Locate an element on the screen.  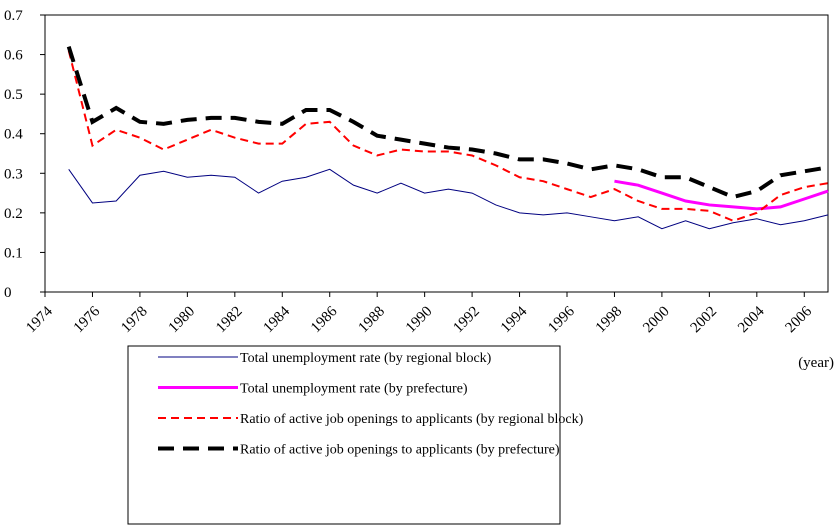
x-tick-label: 1984 is located at coordinates (277, 319).